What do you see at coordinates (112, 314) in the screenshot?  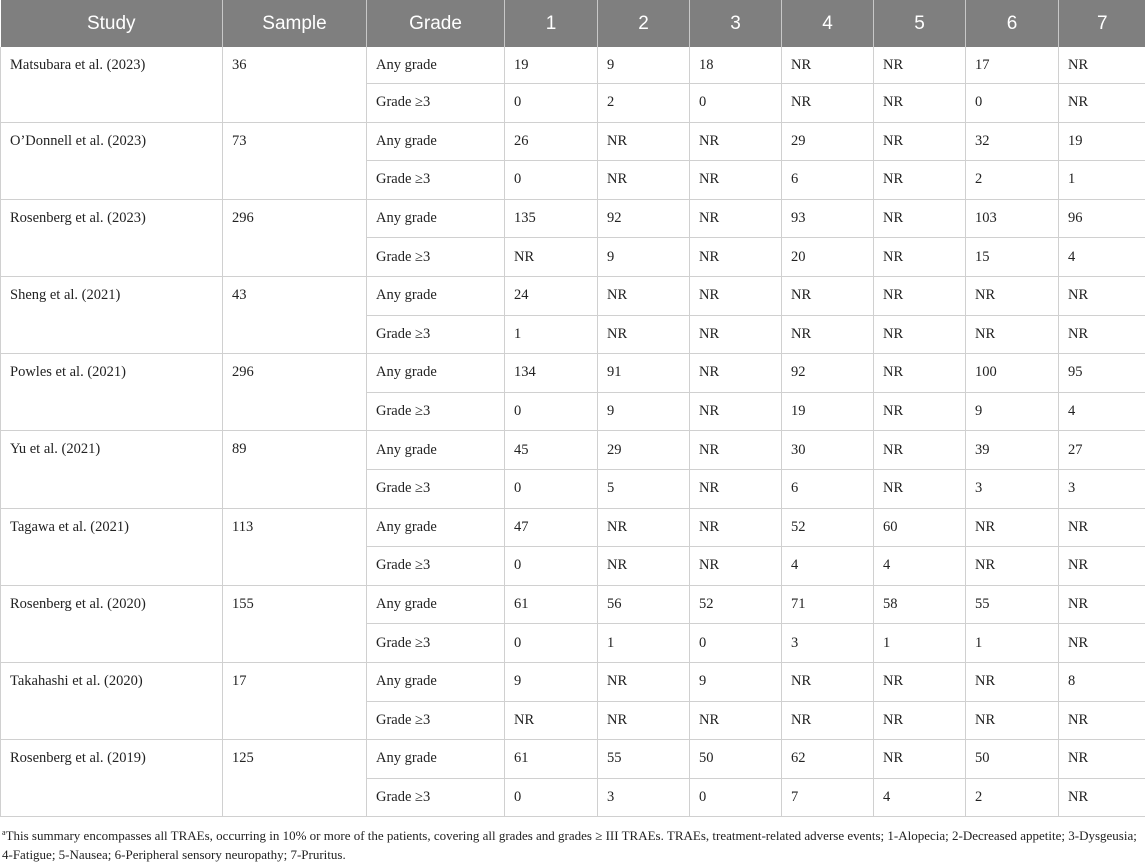 I see `study-name-cell: Sheng et al. (2021)` at bounding box center [112, 314].